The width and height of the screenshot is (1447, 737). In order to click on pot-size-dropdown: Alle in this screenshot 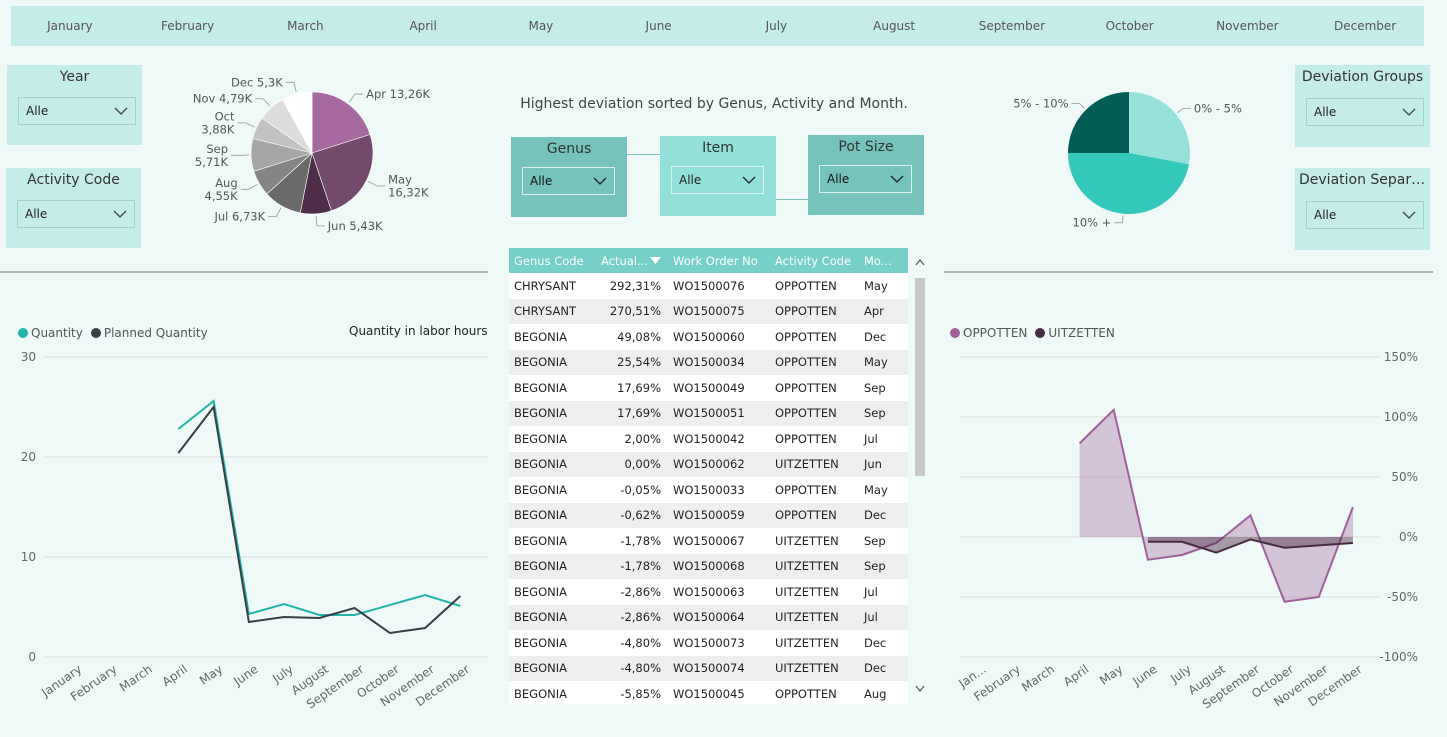, I will do `click(865, 179)`.